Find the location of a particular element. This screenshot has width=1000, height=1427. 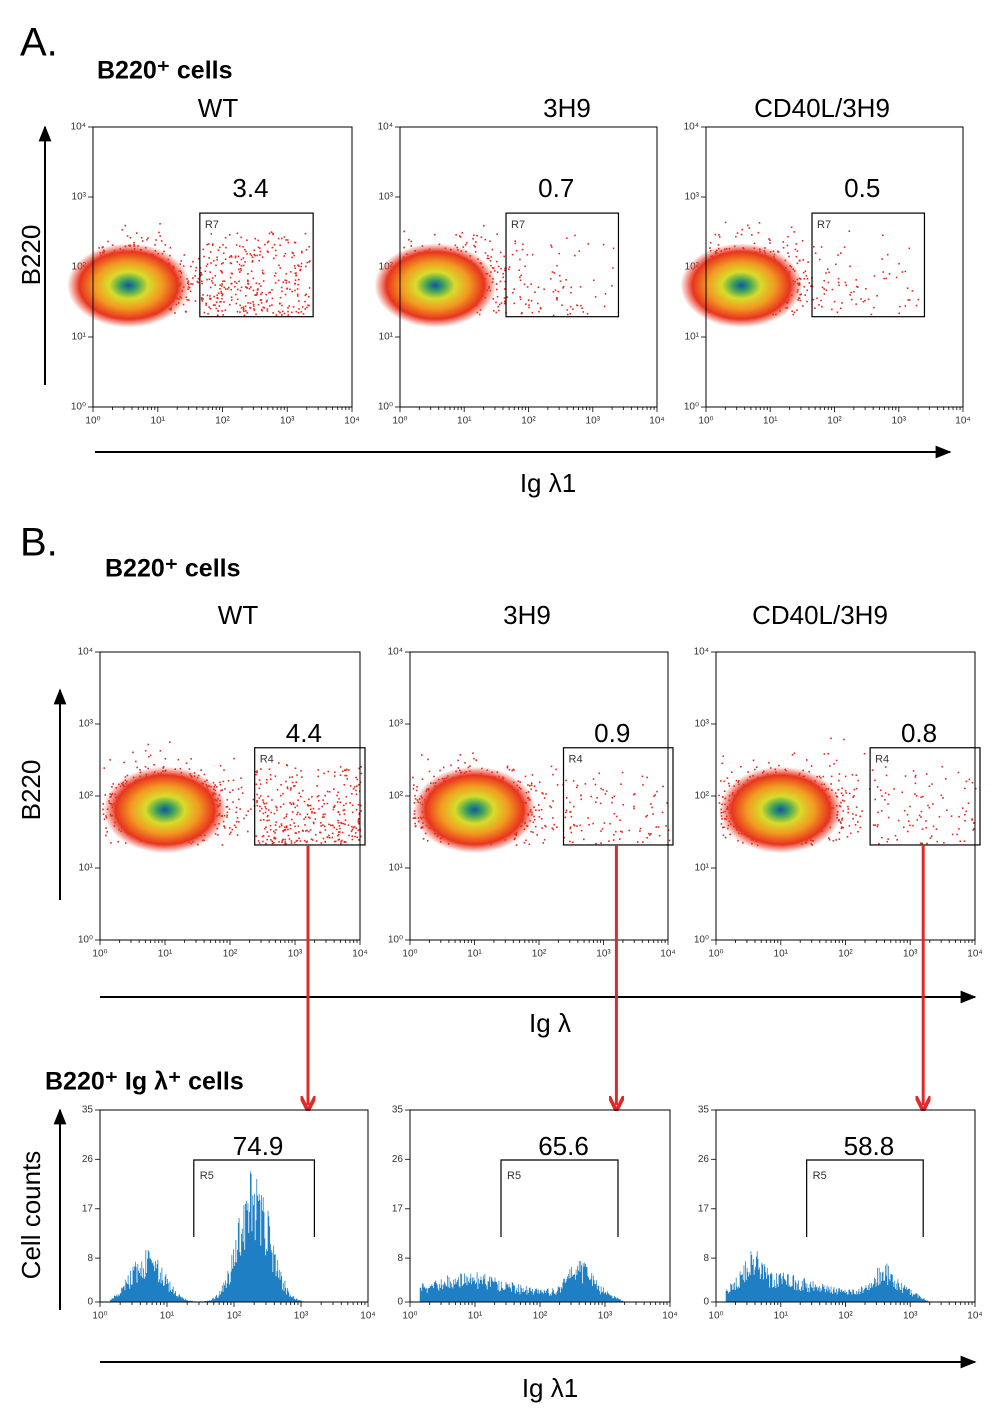

y-tick-label: 10³ is located at coordinates (86, 724).